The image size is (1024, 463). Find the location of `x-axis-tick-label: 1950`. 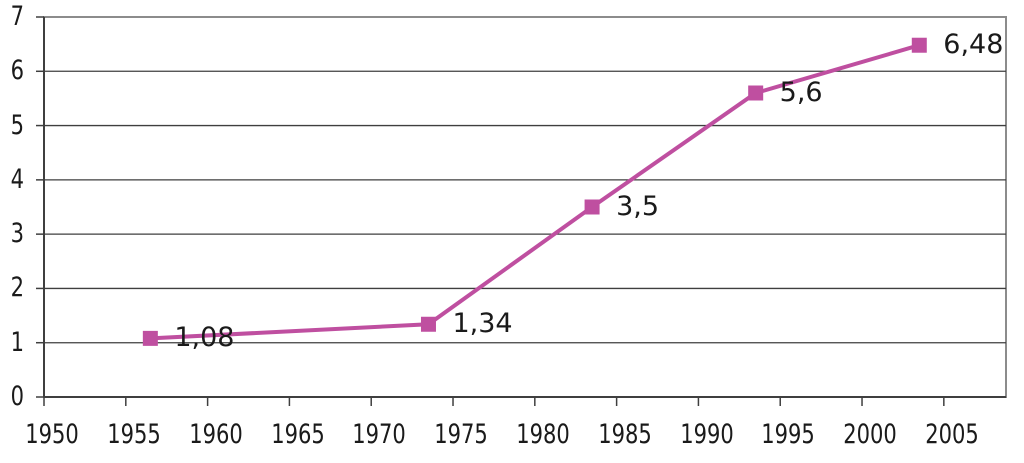

x-axis-tick-label: 1950 is located at coordinates (52, 434).